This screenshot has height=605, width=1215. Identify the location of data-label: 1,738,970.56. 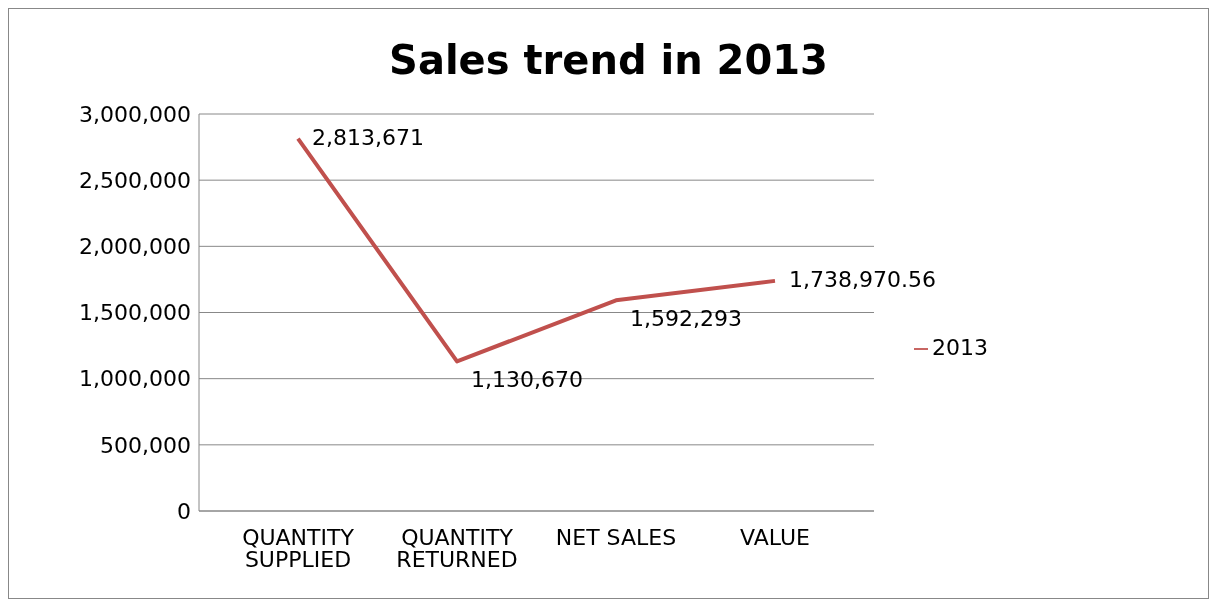
(862, 279).